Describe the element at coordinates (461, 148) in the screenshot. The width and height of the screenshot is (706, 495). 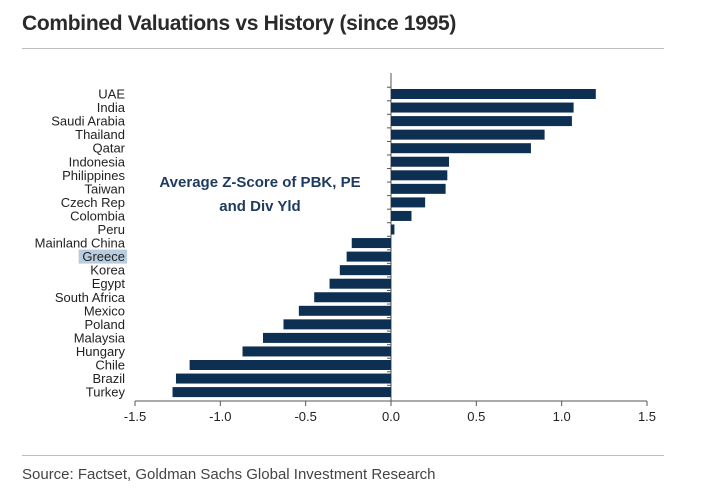
I see `bar-qatar` at that location.